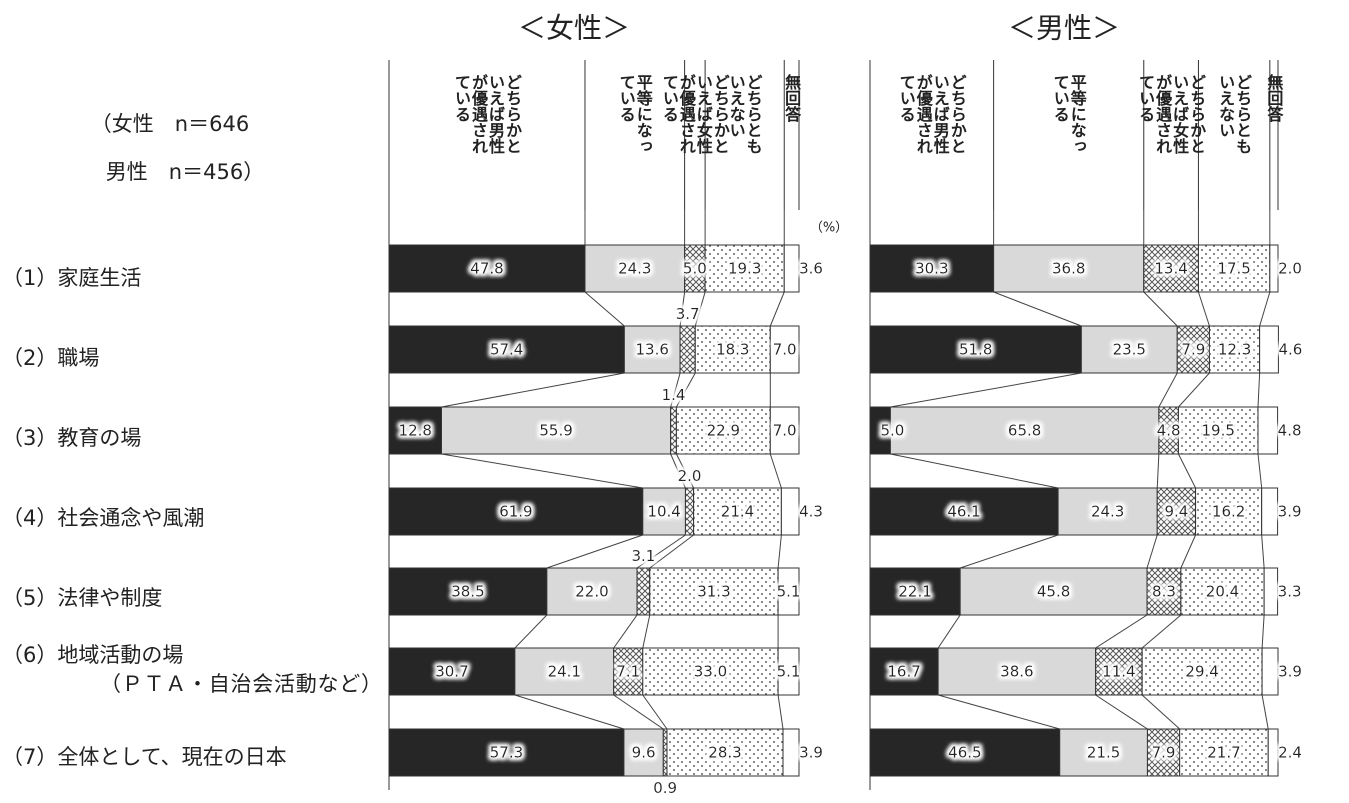 Image resolution: width=1349 pixels, height=803 pixels. I want to click on data-label: 30.7, so click(451, 672).